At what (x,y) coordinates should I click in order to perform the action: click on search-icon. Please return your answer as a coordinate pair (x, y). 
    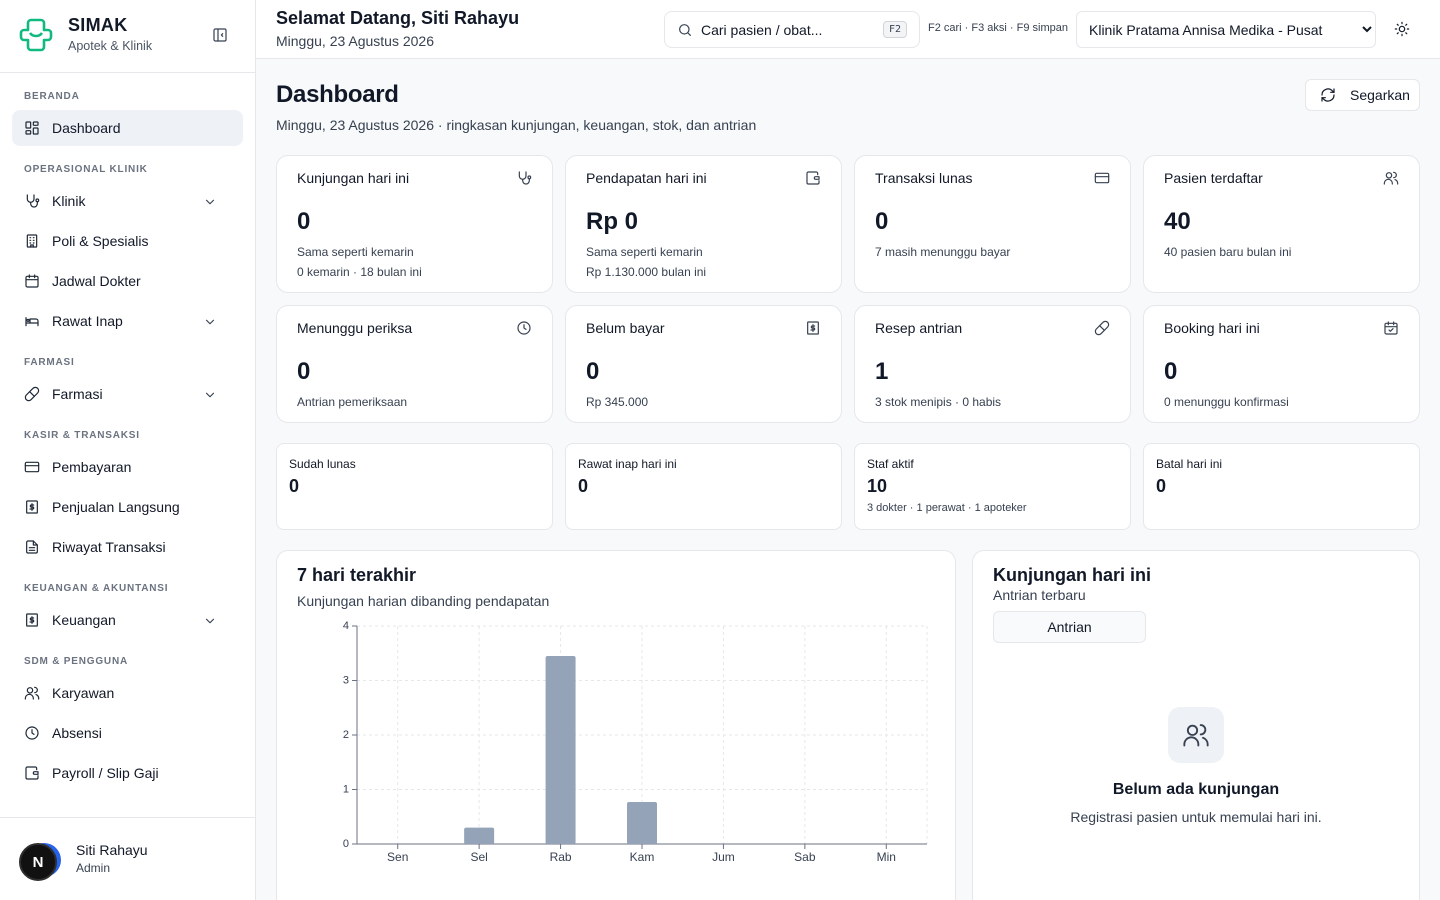
    Looking at the image, I should click on (685, 30).